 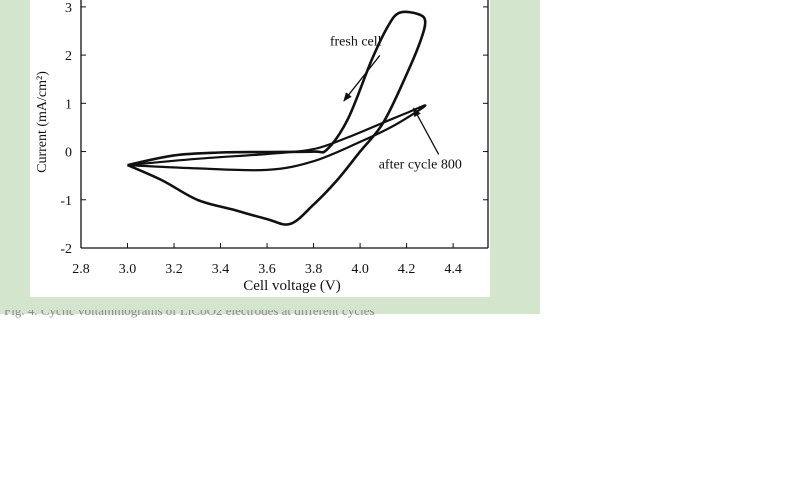 What do you see at coordinates (420, 164) in the screenshot?
I see `annotation-after-cycle-800: after cycle 800` at bounding box center [420, 164].